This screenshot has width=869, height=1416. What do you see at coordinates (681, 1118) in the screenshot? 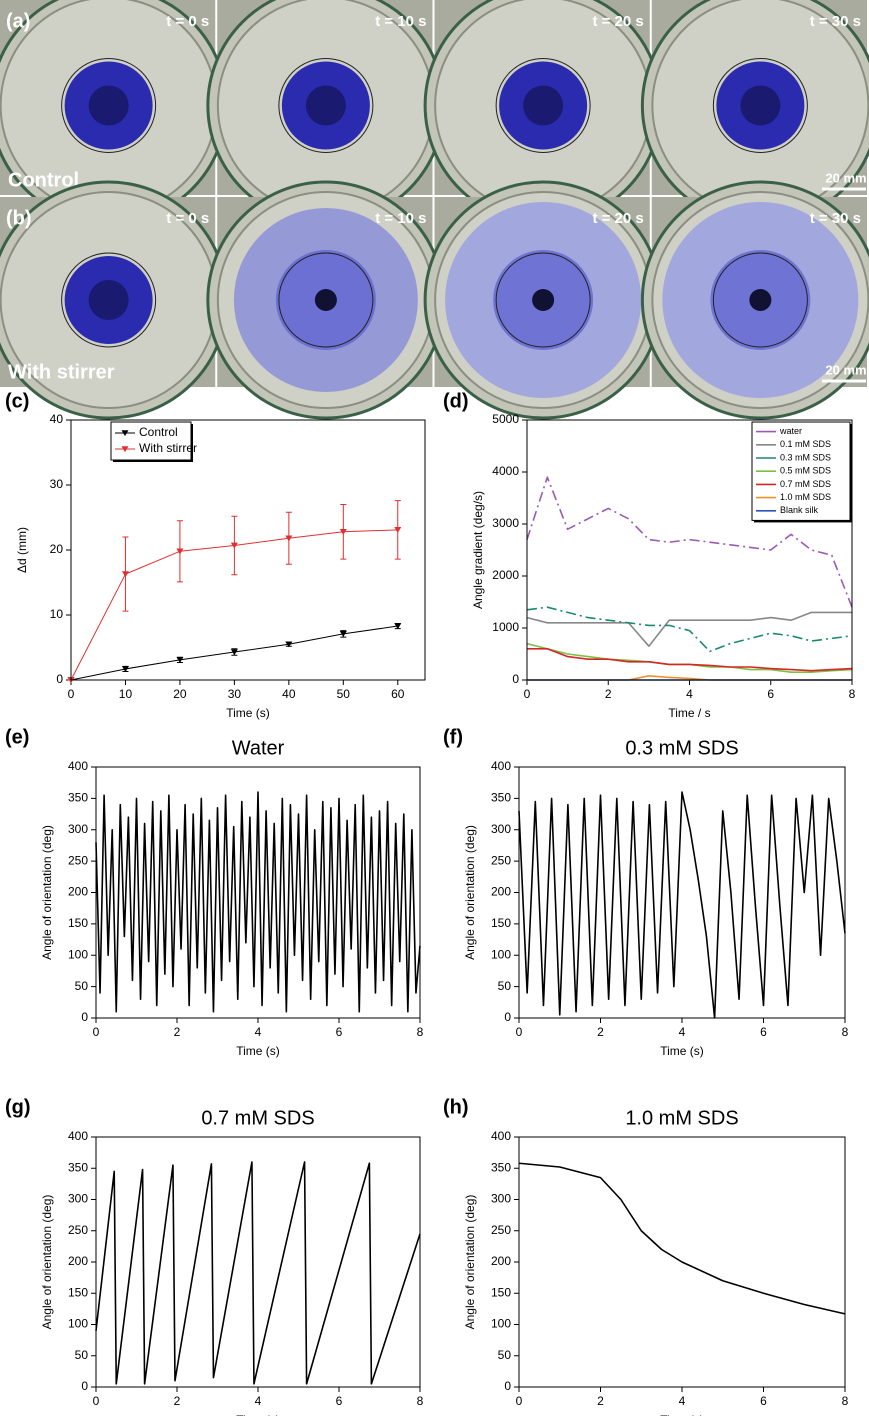
I see `chart-title: 1.0 mM SDS` at bounding box center [681, 1118].